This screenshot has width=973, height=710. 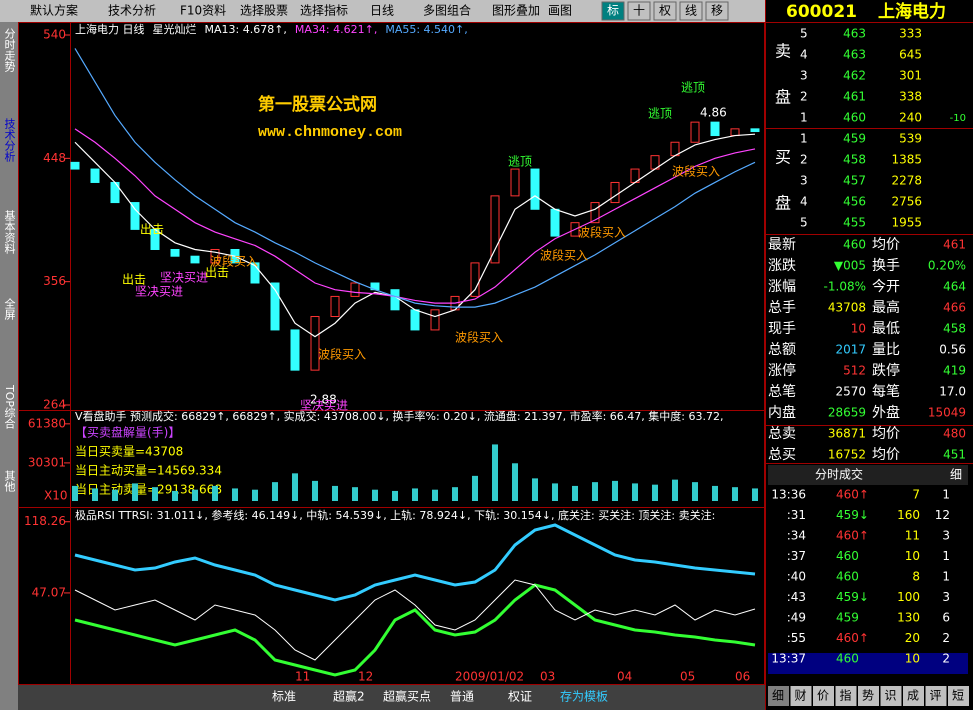 I want to click on tick-volume: 130, so click(x=908, y=618).